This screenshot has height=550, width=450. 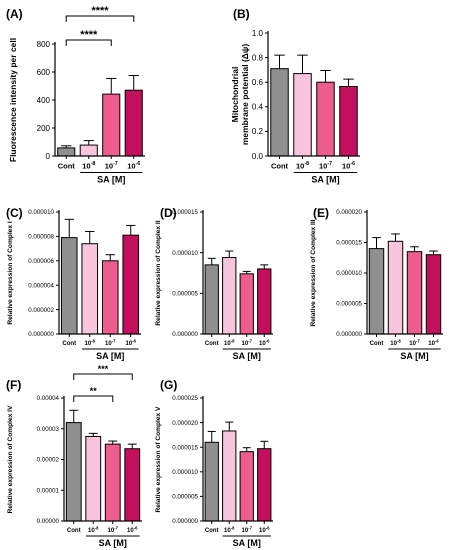 What do you see at coordinates (13, 385) in the screenshot?
I see `panel-letter: (F)` at bounding box center [13, 385].